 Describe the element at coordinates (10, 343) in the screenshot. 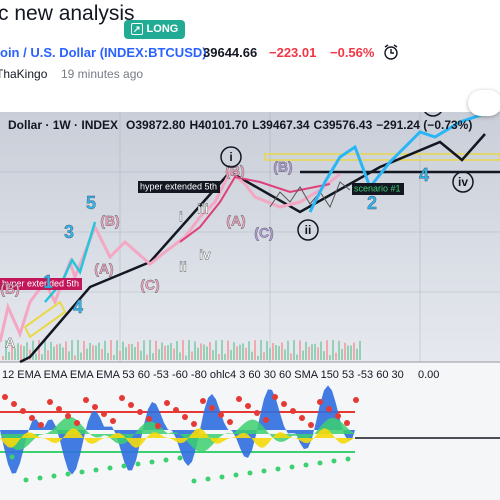

I see `wave-label: A` at that location.